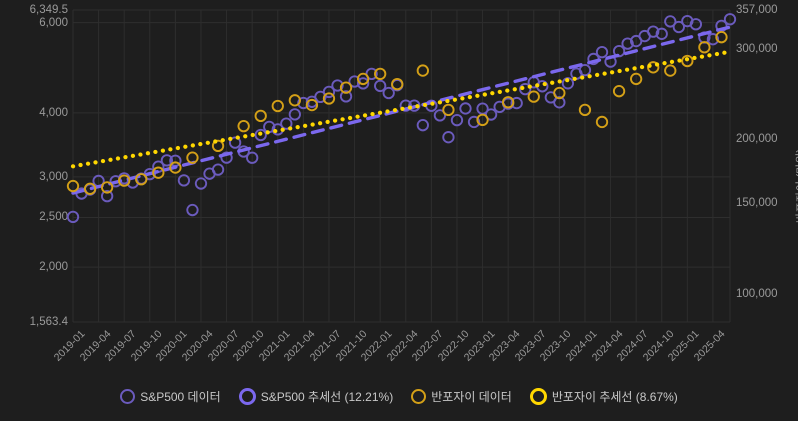 Image resolution: width=798 pixels, height=421 pixels. Describe the element at coordinates (757, 203) in the screenshot. I see `y-axis-right-tick-label: 150,000` at that location.